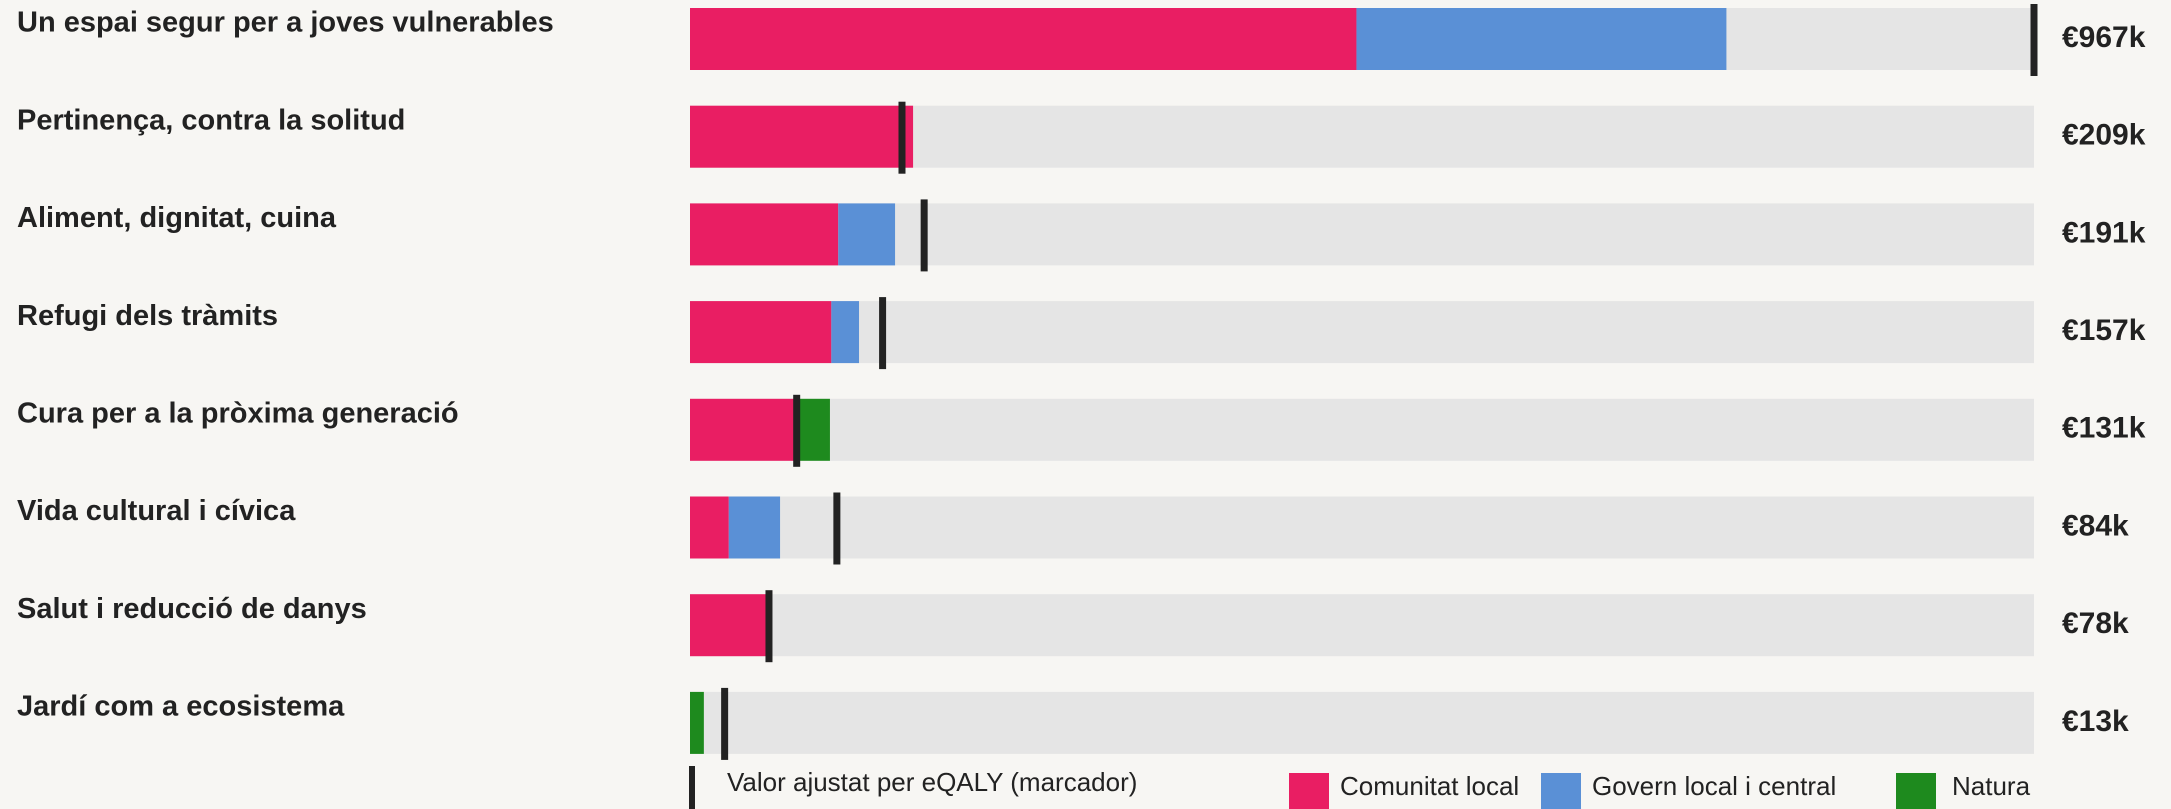  I want to click on category-label: Jardí com a ecosistema, so click(181, 707).